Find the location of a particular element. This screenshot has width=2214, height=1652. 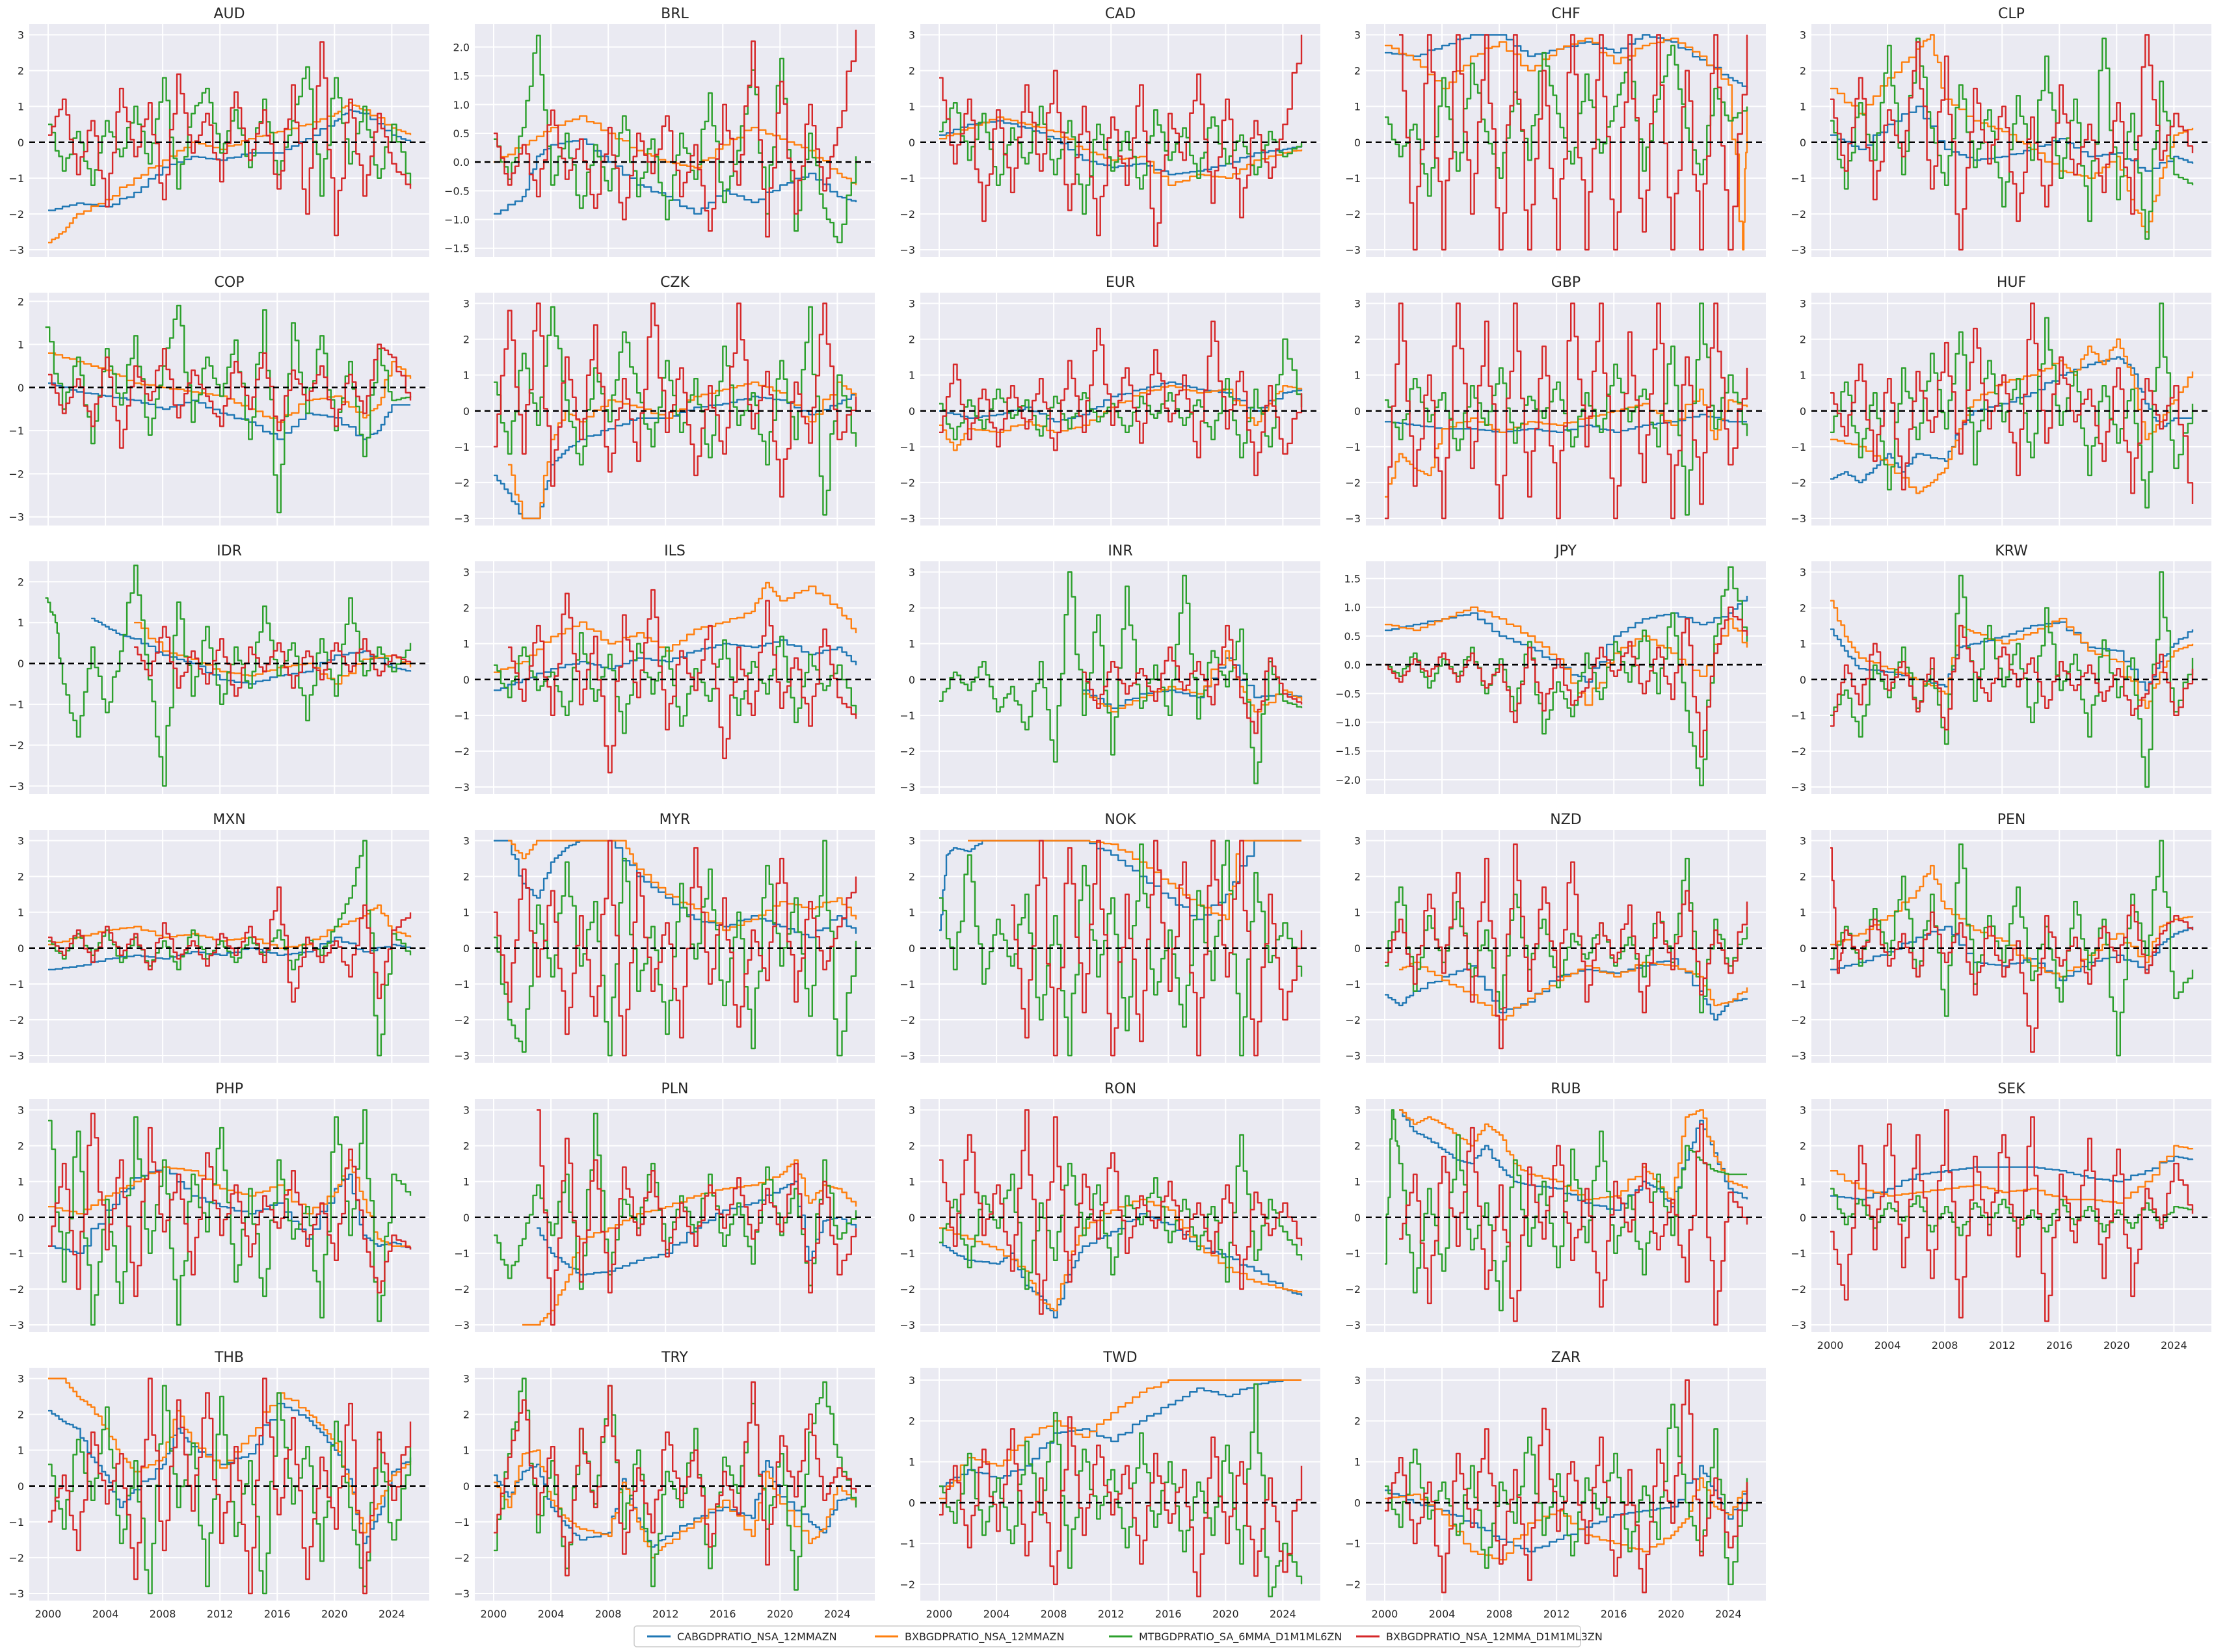

panel-myr: −3 −2 −1 0 1 2 3 MYR is located at coordinates (664, 937).